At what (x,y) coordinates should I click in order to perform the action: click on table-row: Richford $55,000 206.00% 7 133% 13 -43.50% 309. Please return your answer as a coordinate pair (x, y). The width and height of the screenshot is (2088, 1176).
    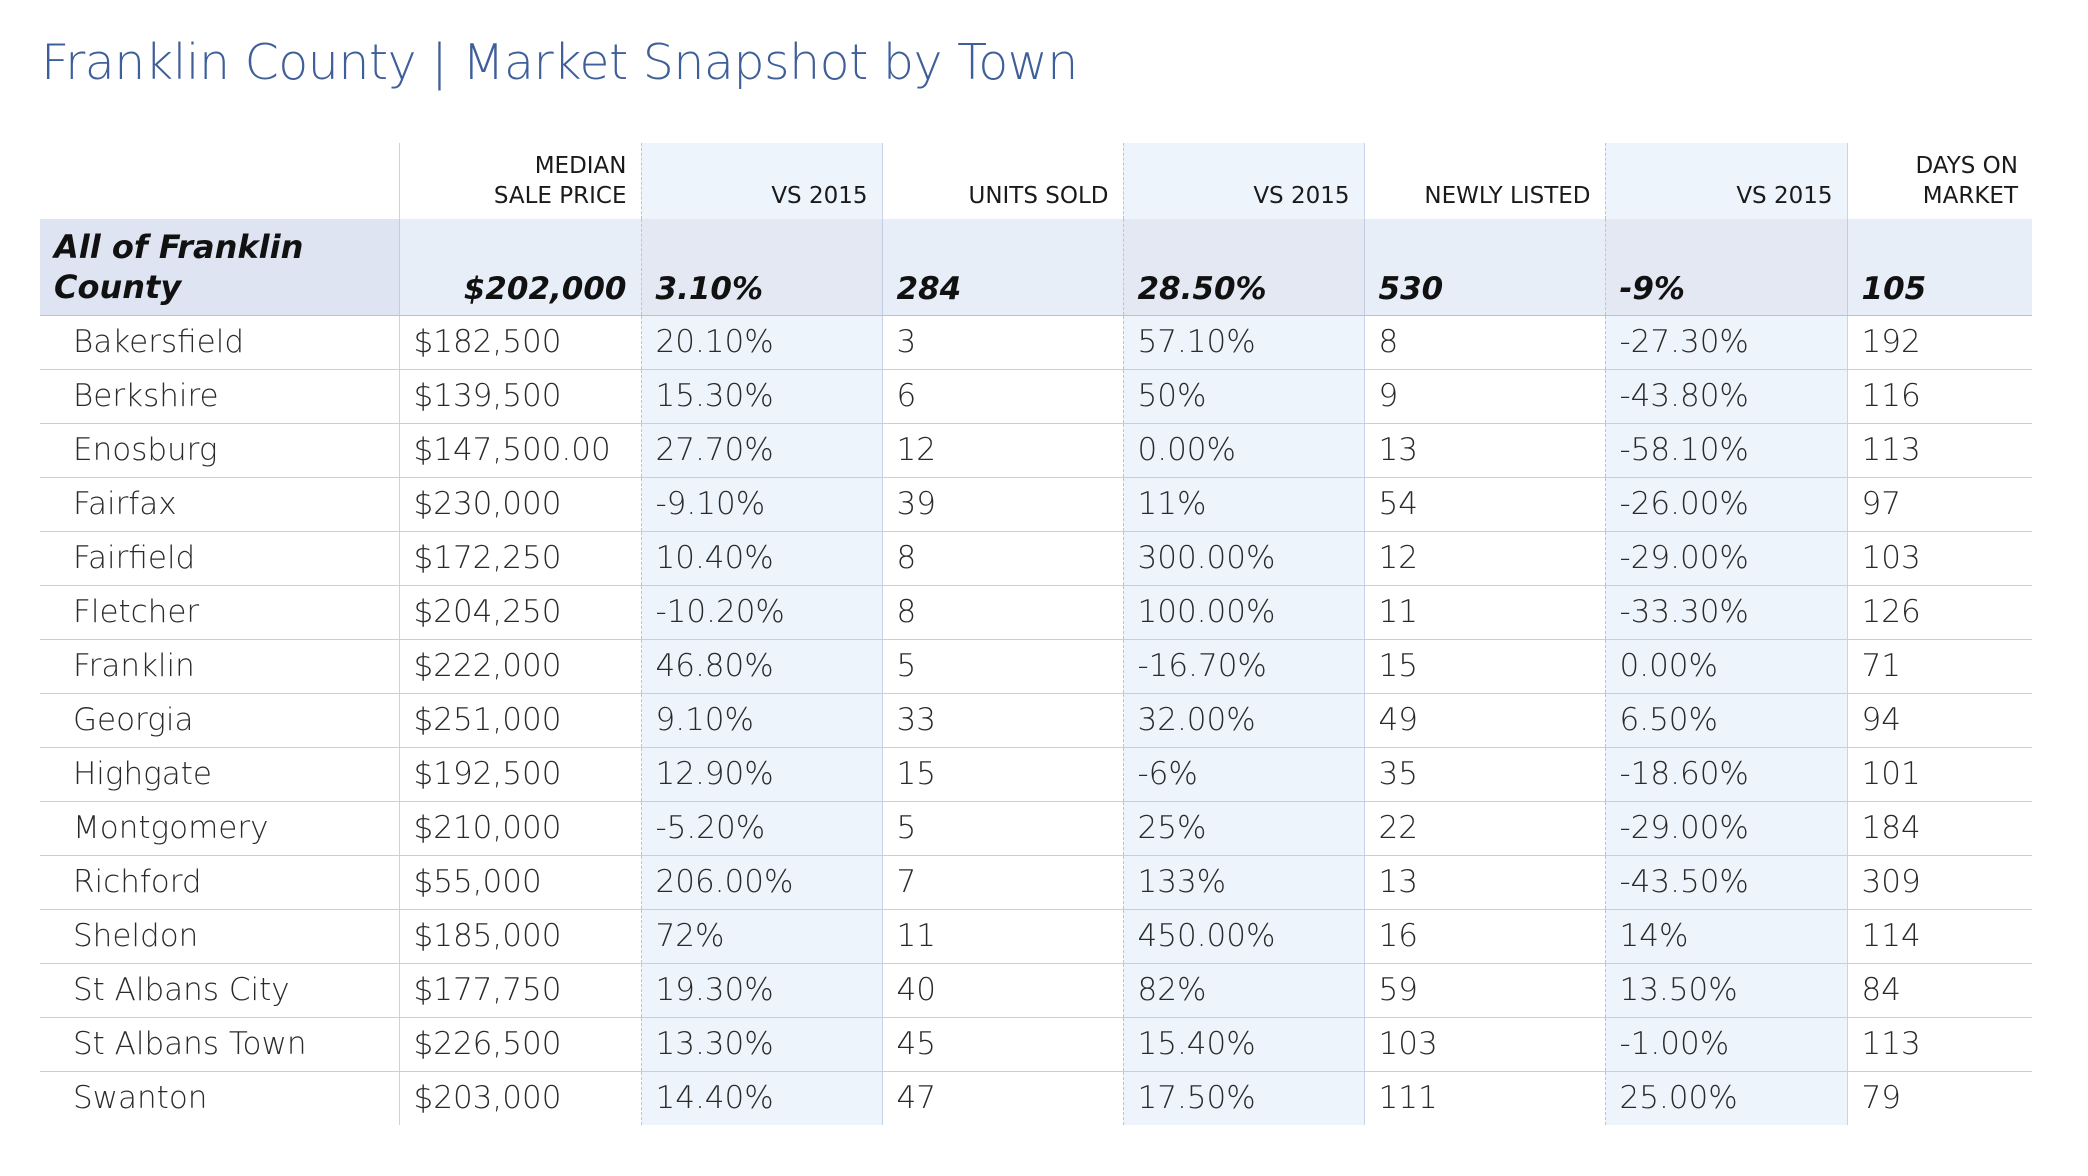
    Looking at the image, I should click on (1036, 882).